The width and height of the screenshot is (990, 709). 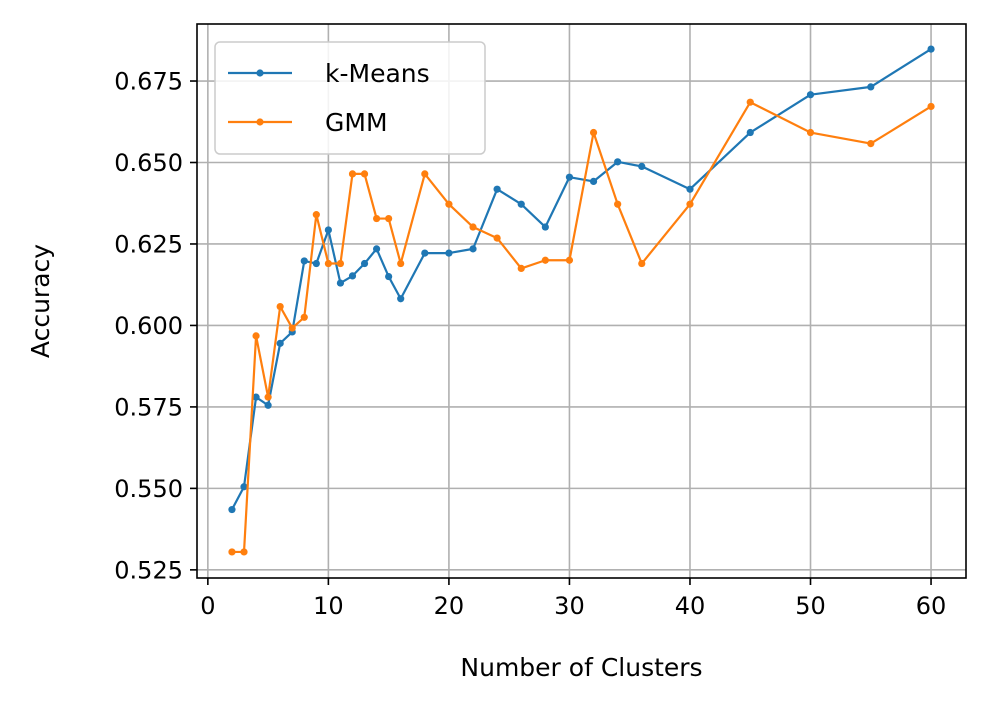 I want to click on x-tick-label: 60, so click(x=931, y=606).